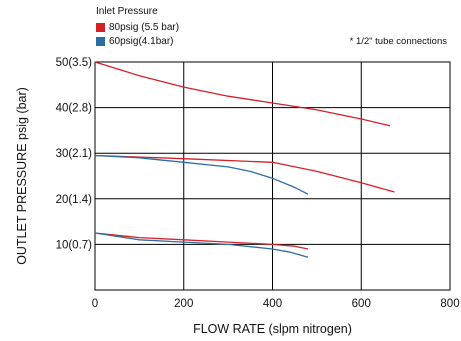 The image size is (461, 341). What do you see at coordinates (183, 304) in the screenshot?
I see `x-tick-label: 200` at bounding box center [183, 304].